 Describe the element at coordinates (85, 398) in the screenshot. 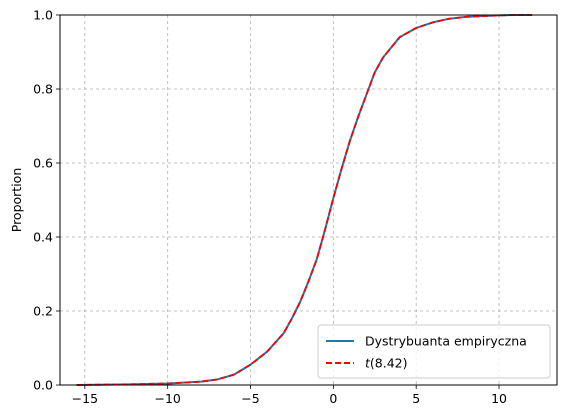

I see `x-tick-label: −15` at that location.